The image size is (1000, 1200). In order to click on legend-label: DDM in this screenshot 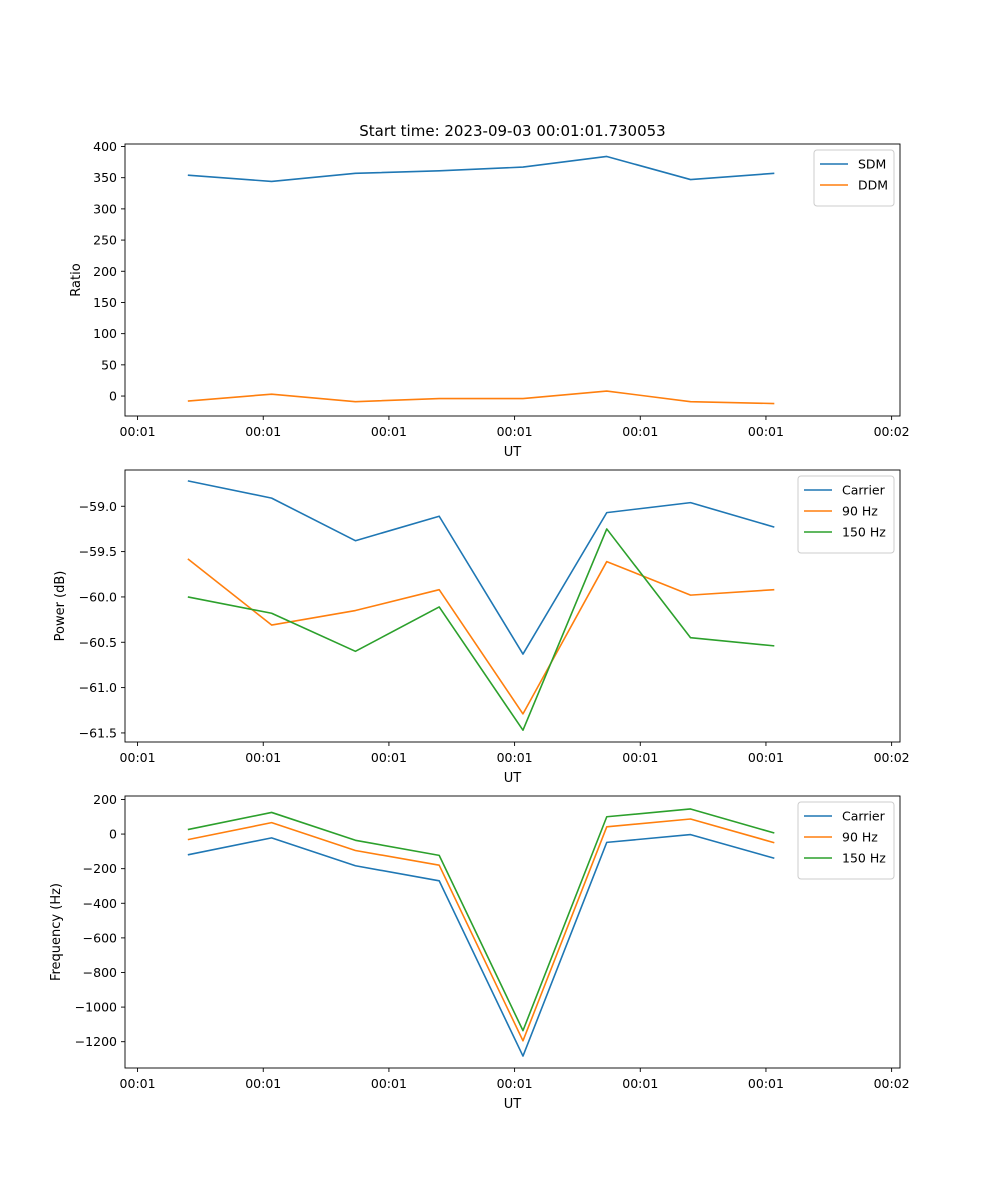, I will do `click(873, 185)`.